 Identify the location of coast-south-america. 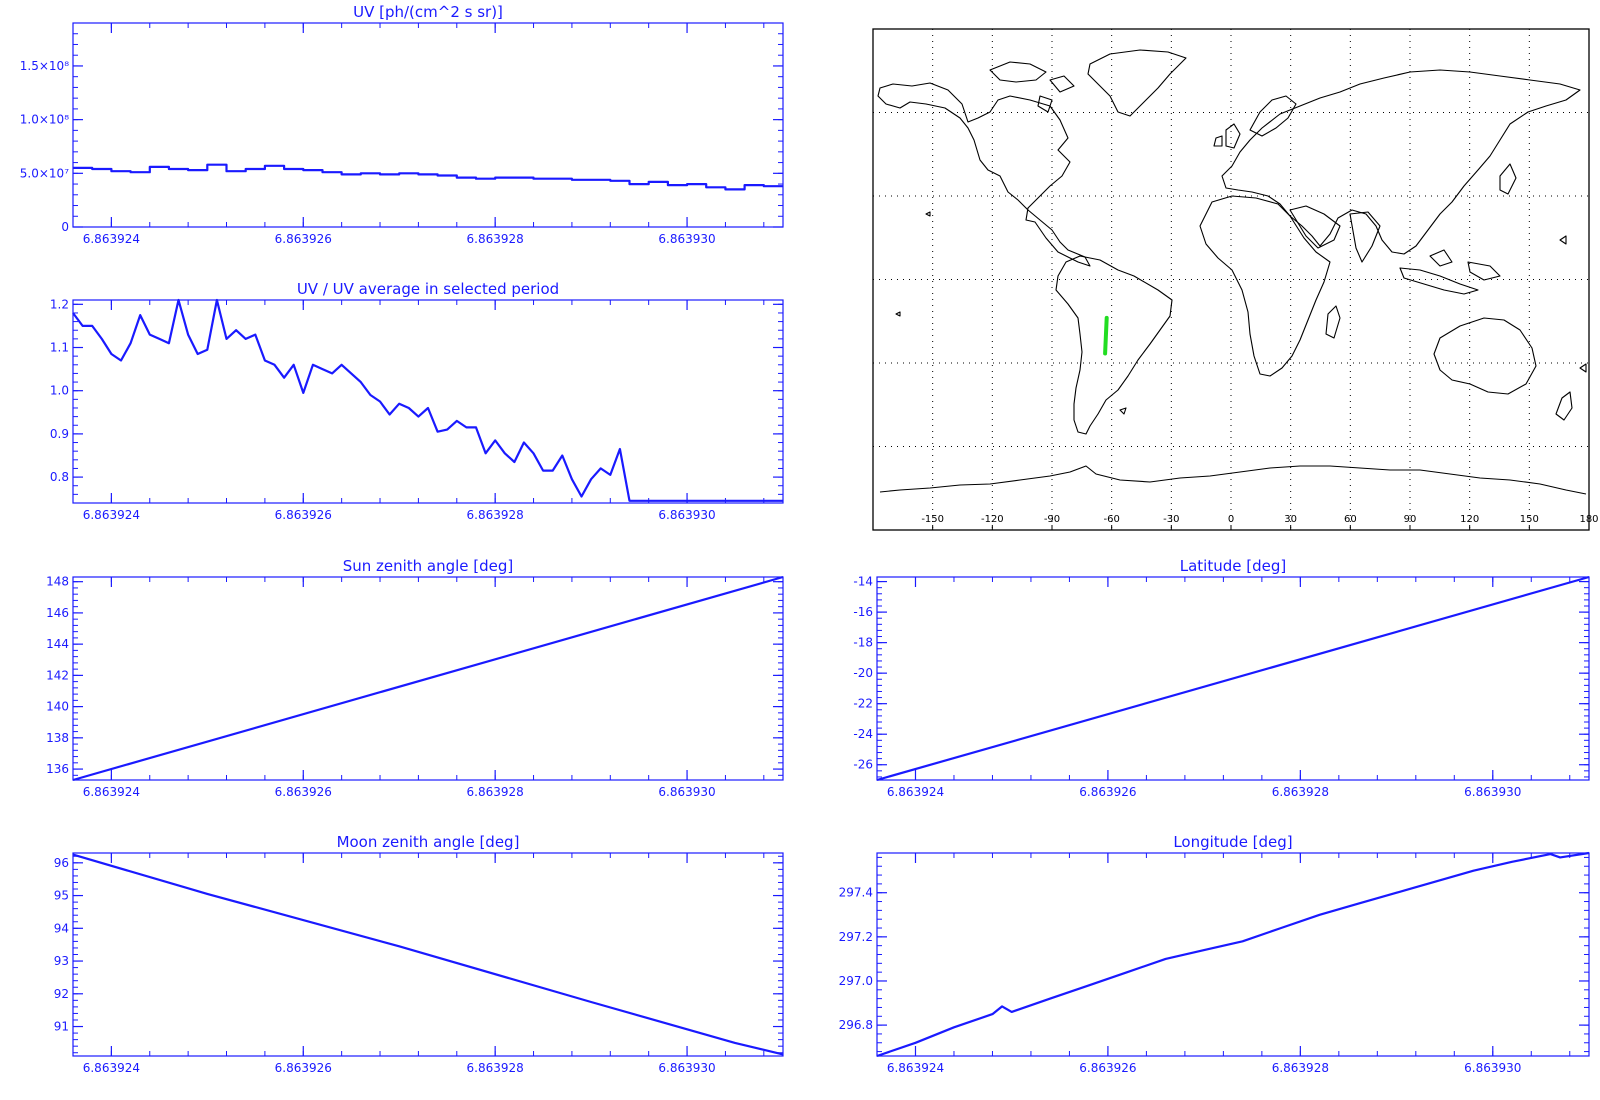
(1114, 345).